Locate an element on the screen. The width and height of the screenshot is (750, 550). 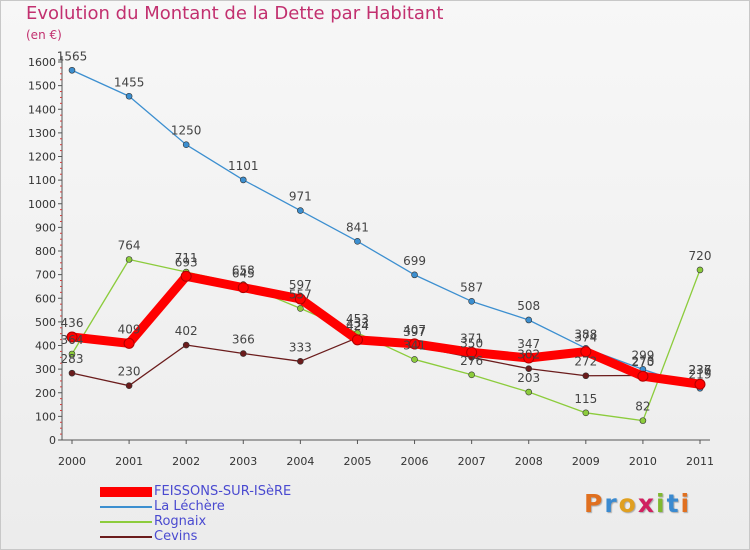
y-tick-label: 1300 is located at coordinates (42, 133).